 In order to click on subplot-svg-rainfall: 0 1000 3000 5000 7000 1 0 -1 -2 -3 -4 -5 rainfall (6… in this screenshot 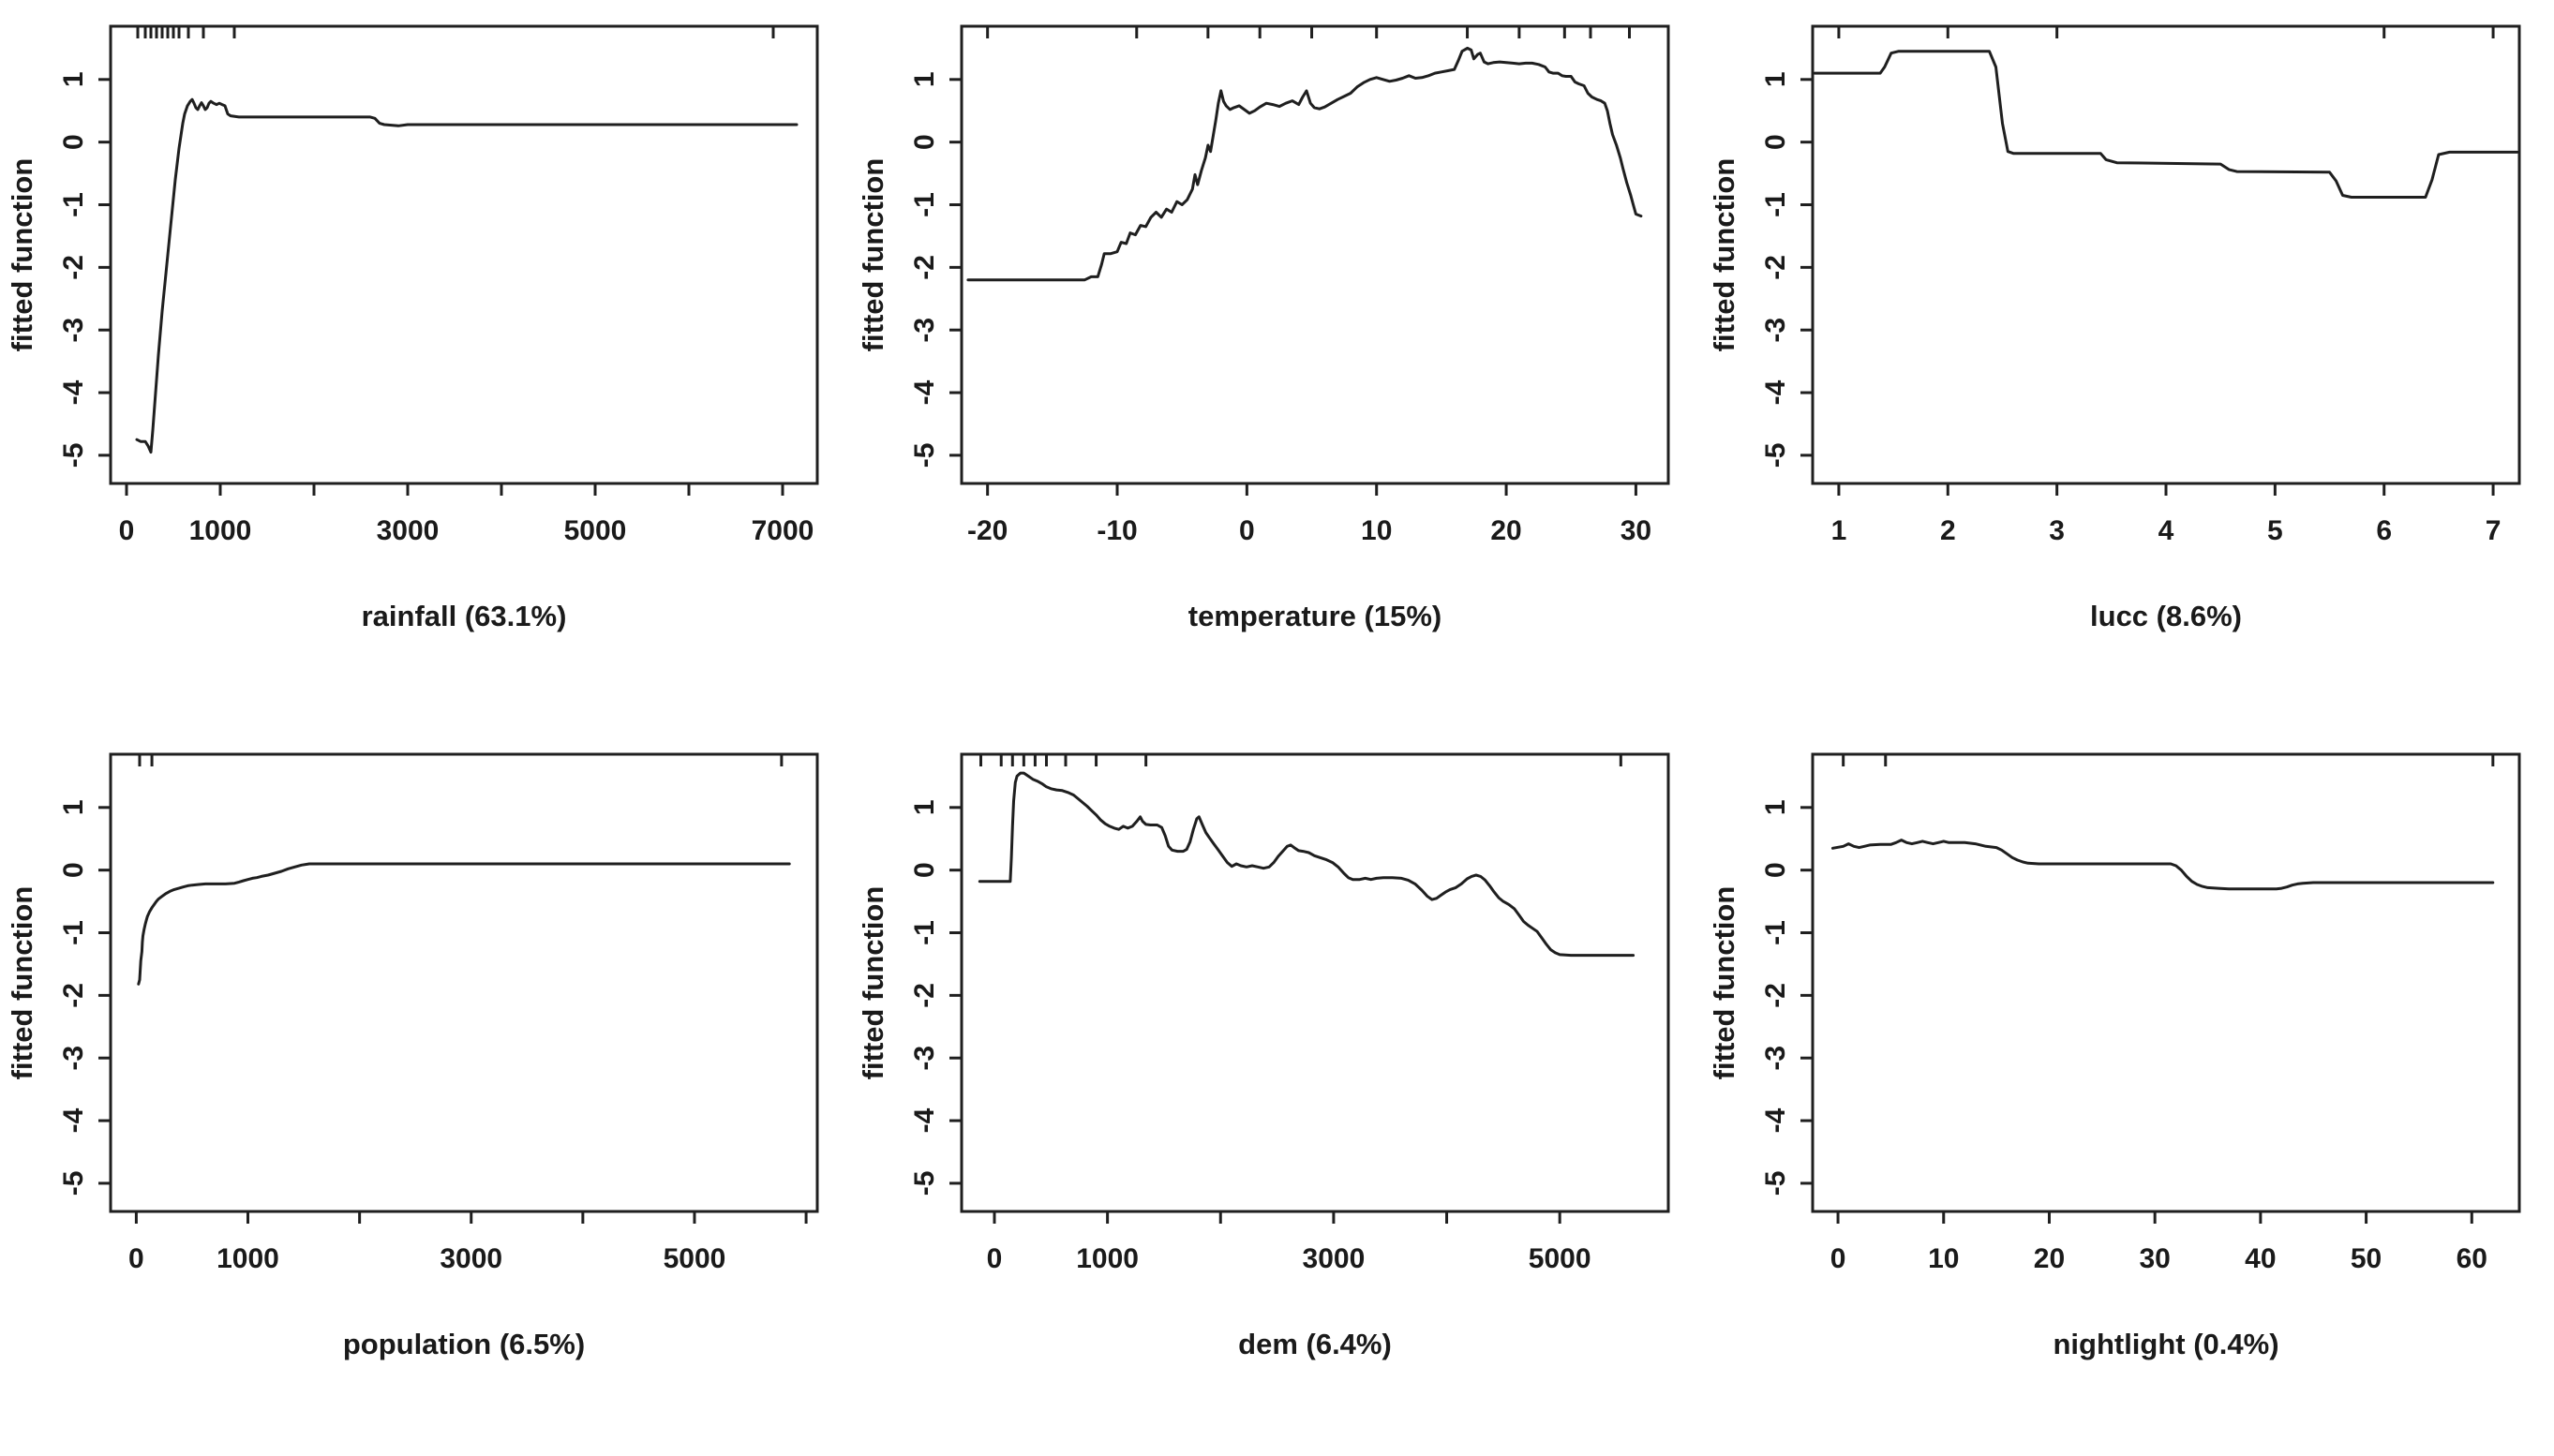, I will do `click(412, 328)`.